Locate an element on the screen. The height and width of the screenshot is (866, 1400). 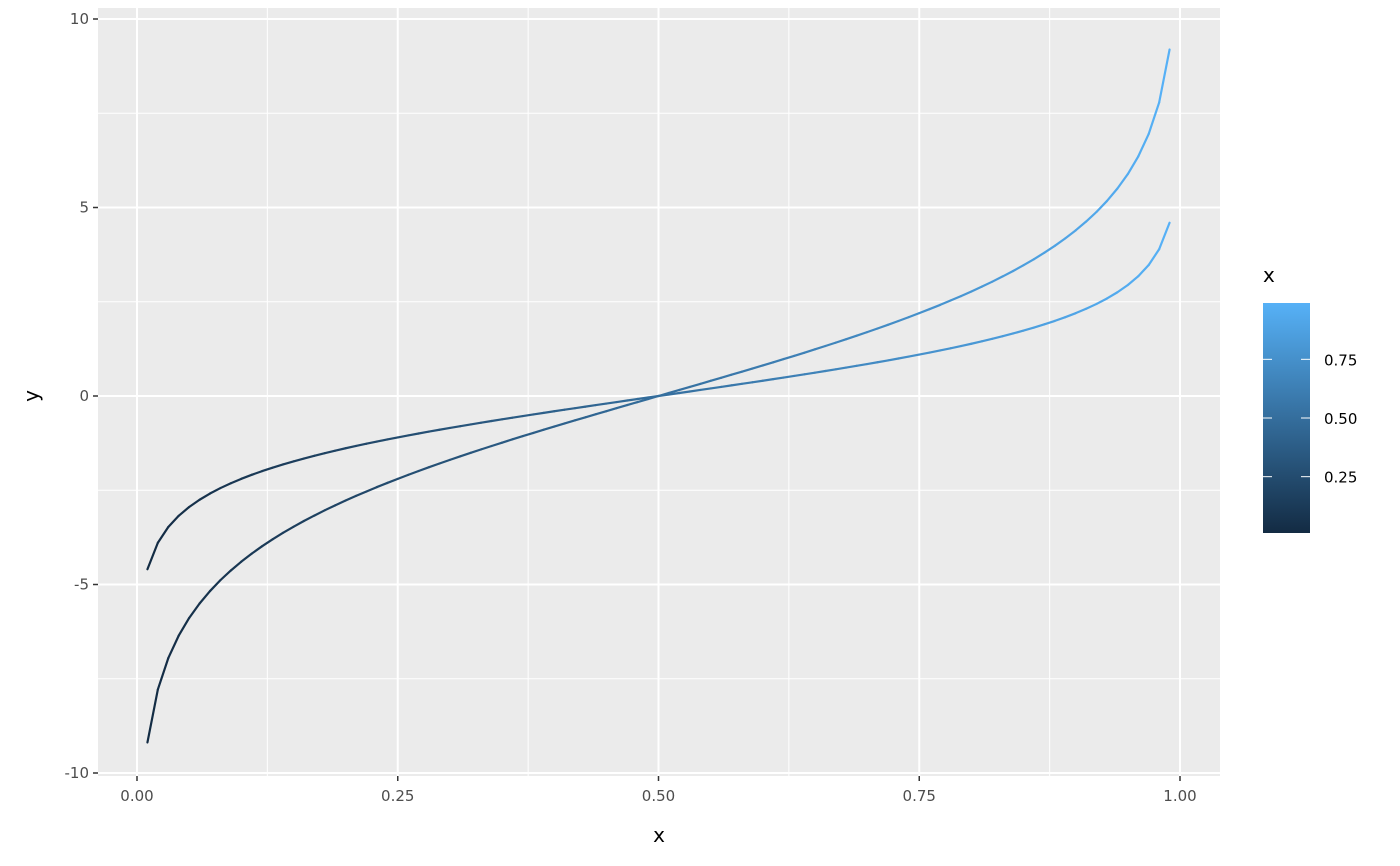
y-tick-label: 5 is located at coordinates (84, 208).